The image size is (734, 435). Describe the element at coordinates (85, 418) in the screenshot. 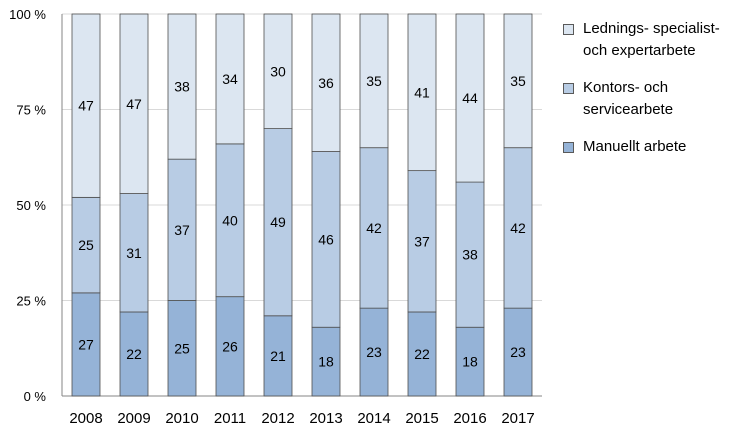

I see `x-tick-label: 2008` at that location.